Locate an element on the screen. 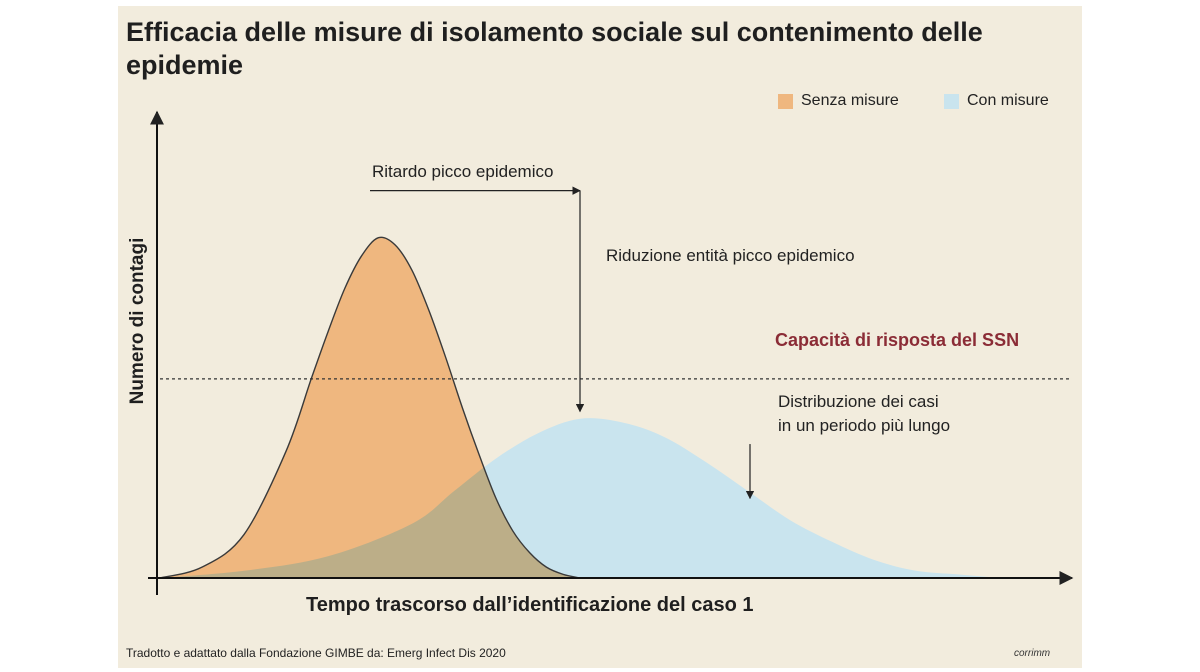 The height and width of the screenshot is (672, 1200). capacity-line-label: Capacità di risposta del SSN is located at coordinates (897, 340).